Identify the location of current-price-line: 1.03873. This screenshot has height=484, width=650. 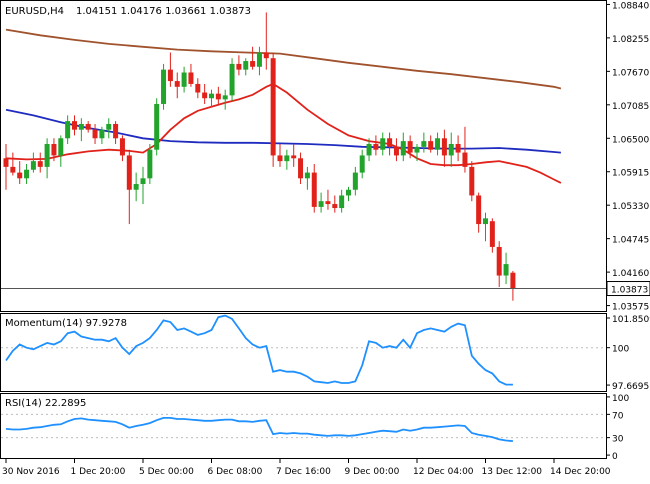
(325, 289).